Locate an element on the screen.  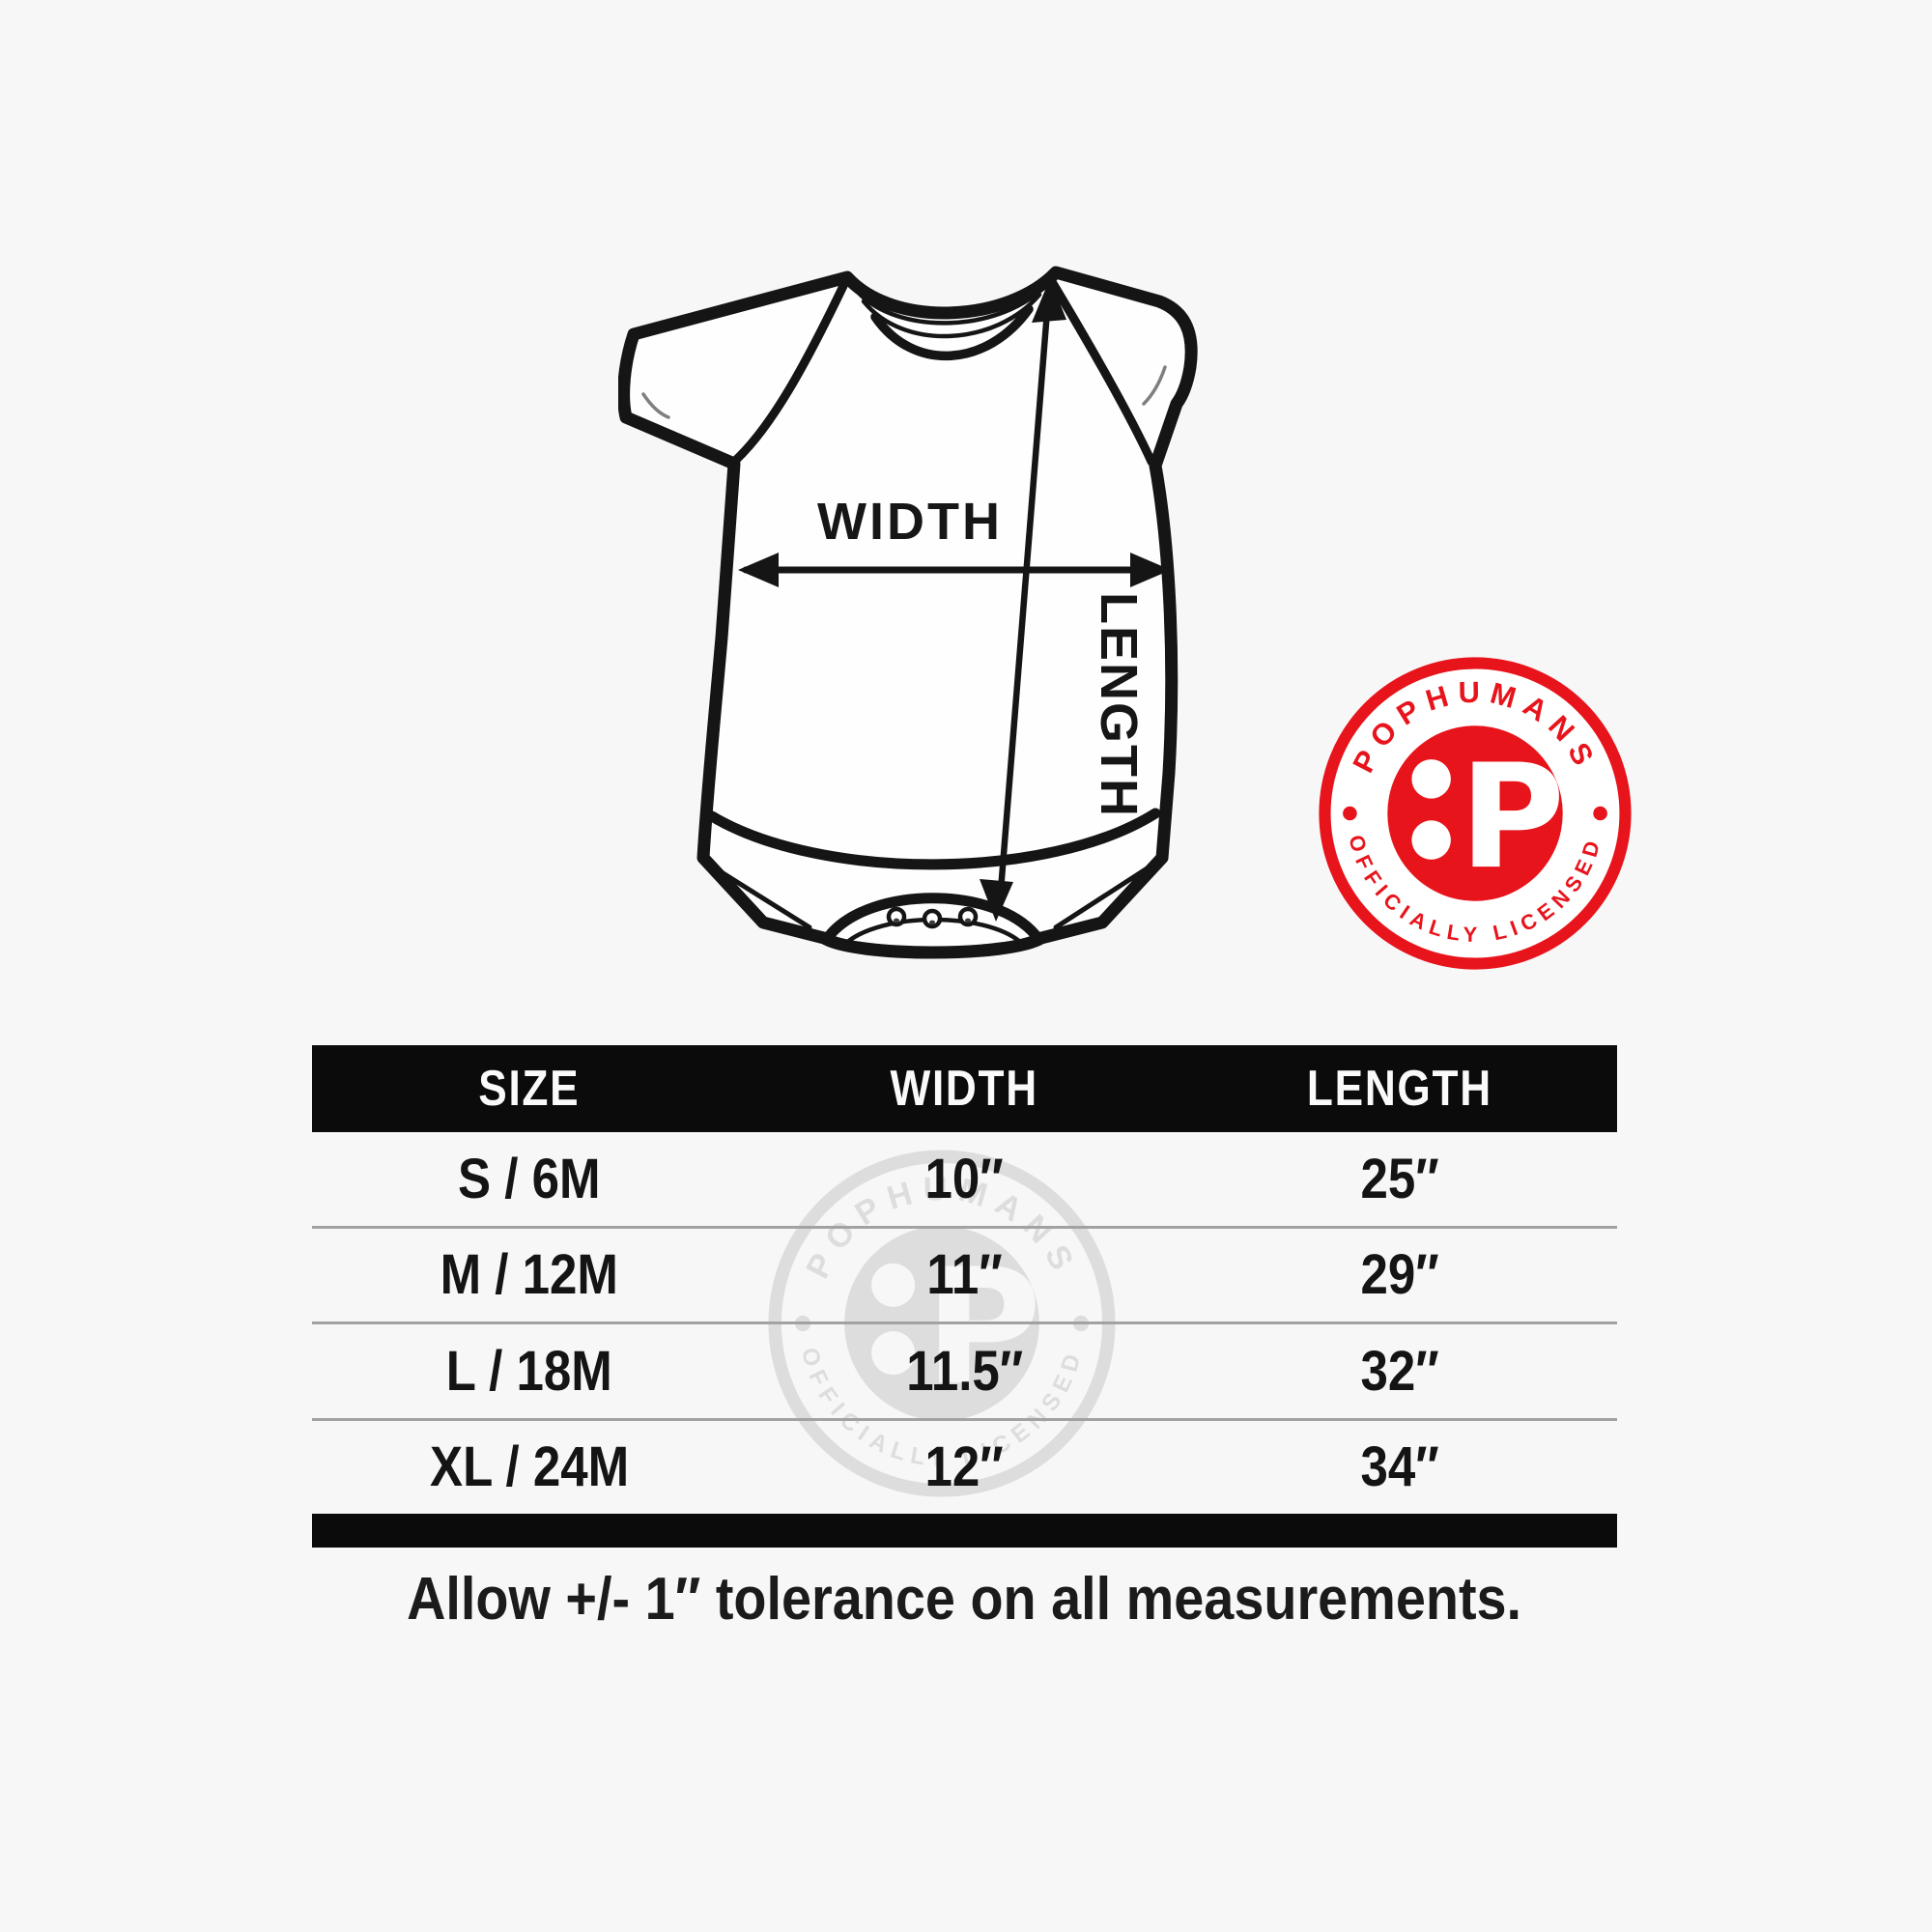
cell-width: 11.5″ is located at coordinates (964, 1371).